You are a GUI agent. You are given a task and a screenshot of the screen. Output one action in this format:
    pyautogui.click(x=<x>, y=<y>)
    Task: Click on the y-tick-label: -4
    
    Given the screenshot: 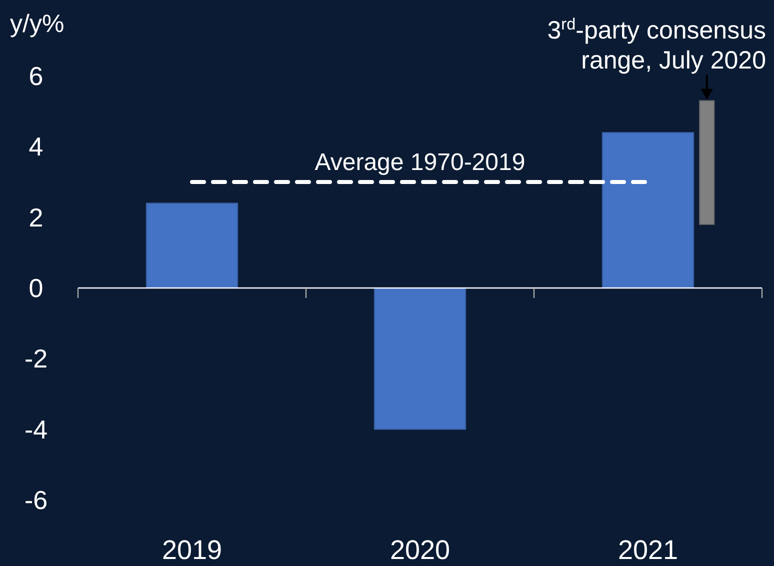 What is the action you would take?
    pyautogui.click(x=36, y=429)
    